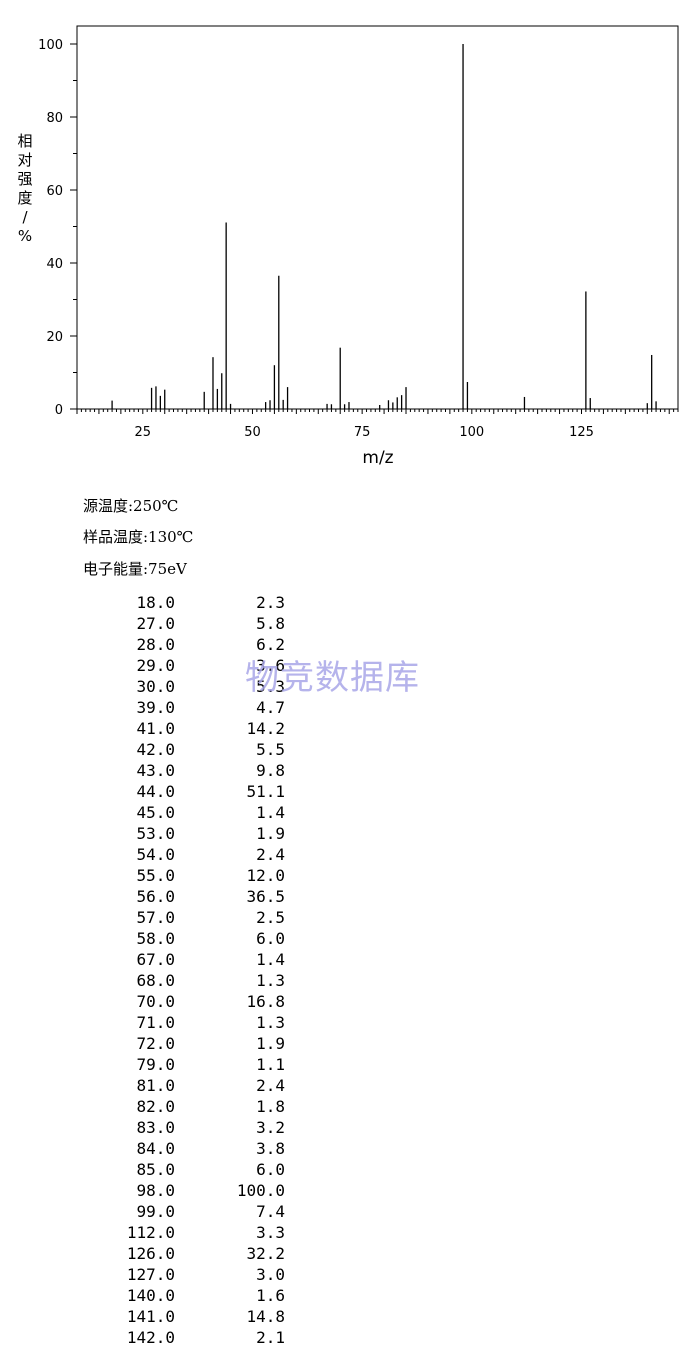  Describe the element at coordinates (343, 854) in the screenshot. I see `table-row: 54.0 2.4` at that location.